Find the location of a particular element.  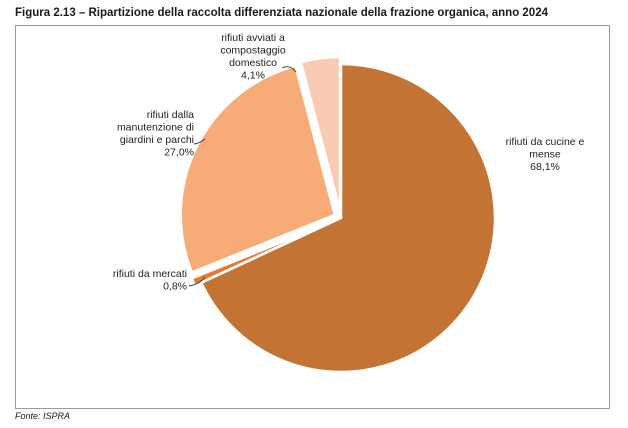

slice-label: rifiuti da mercati 0,8% is located at coordinates (150, 280).